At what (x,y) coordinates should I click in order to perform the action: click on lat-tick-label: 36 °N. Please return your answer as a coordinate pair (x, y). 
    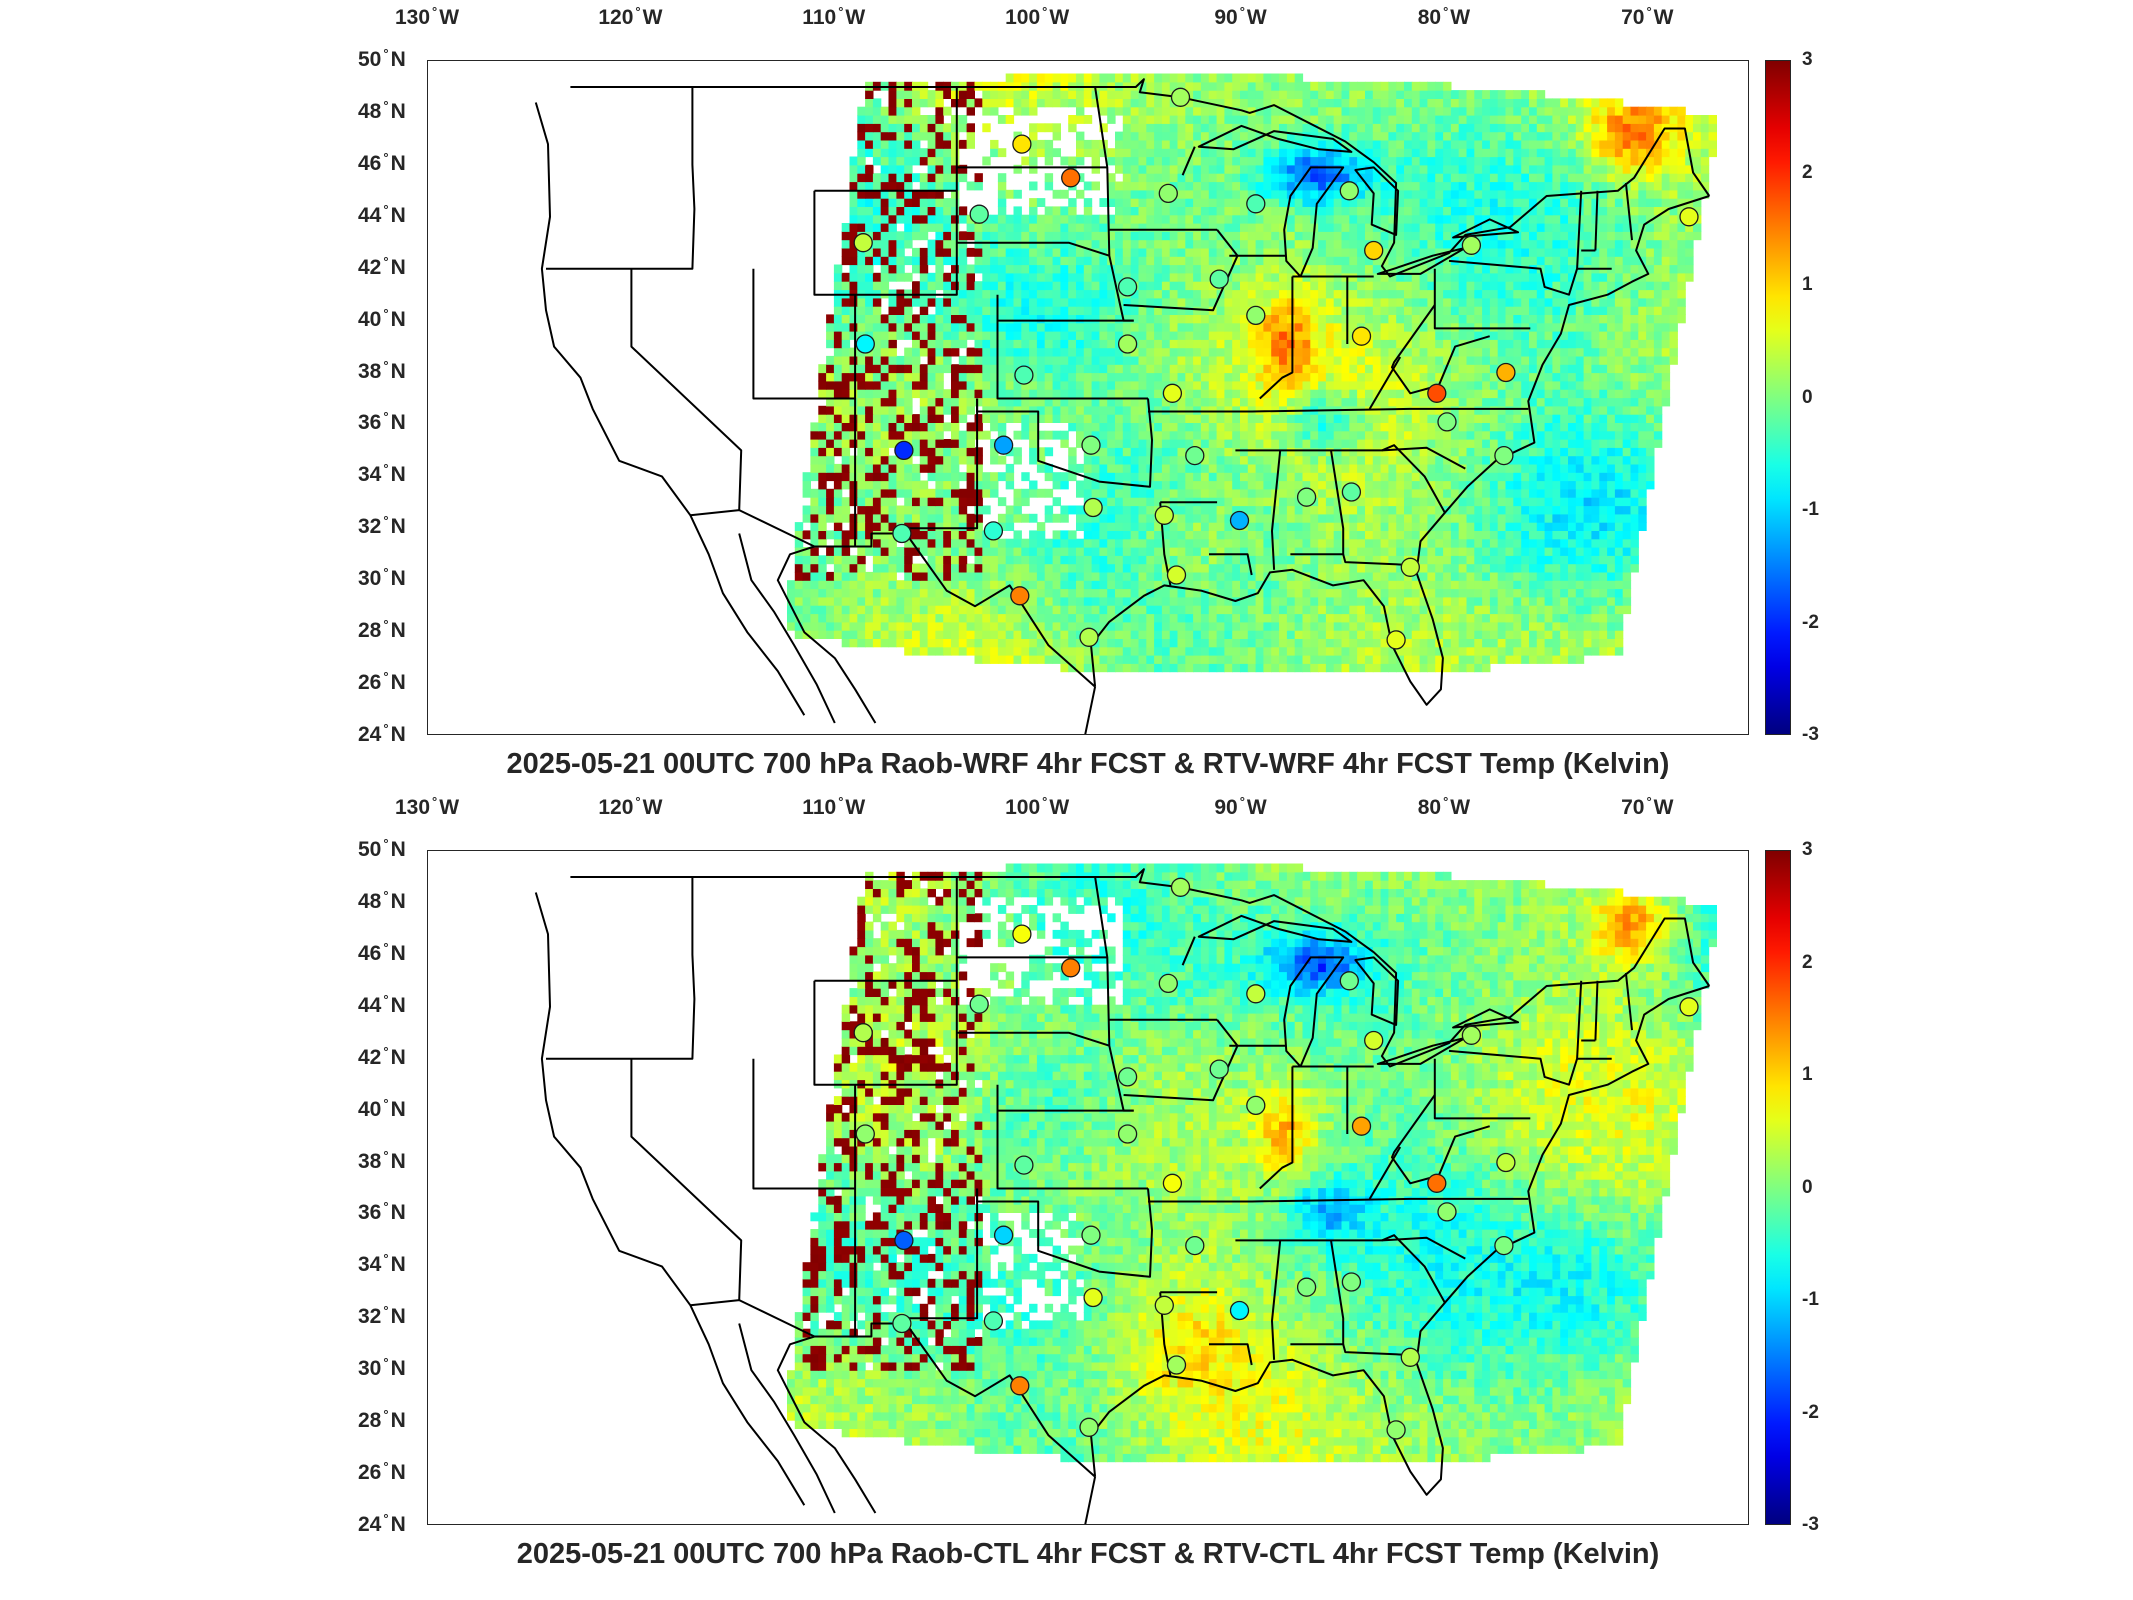
    Looking at the image, I should click on (382, 1212).